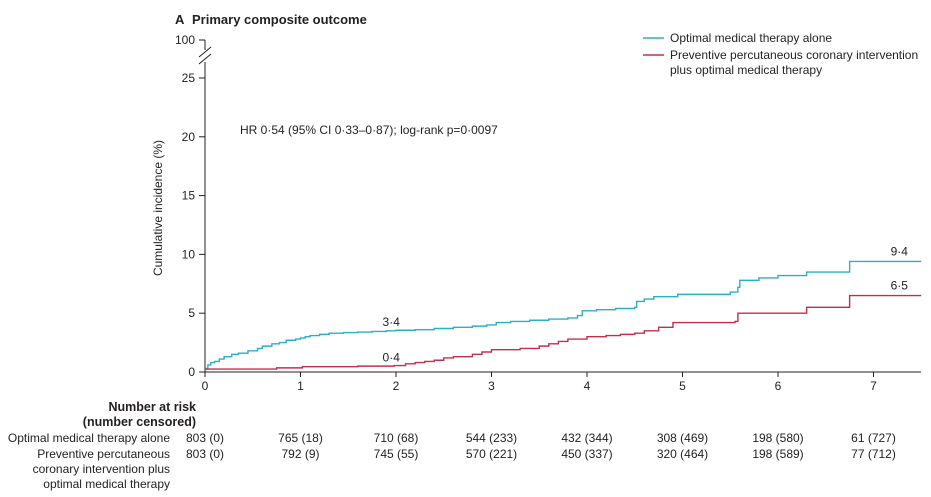  What do you see at coordinates (191, 313) in the screenshot?
I see `y-tick-label: 5` at bounding box center [191, 313].